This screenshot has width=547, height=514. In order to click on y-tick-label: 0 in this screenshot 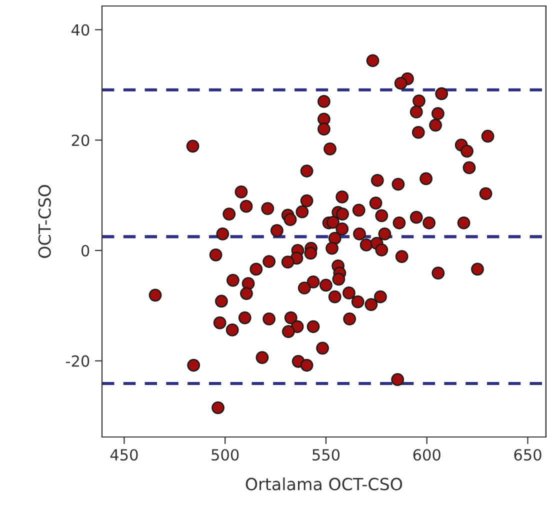, I will do `click(85, 250)`.